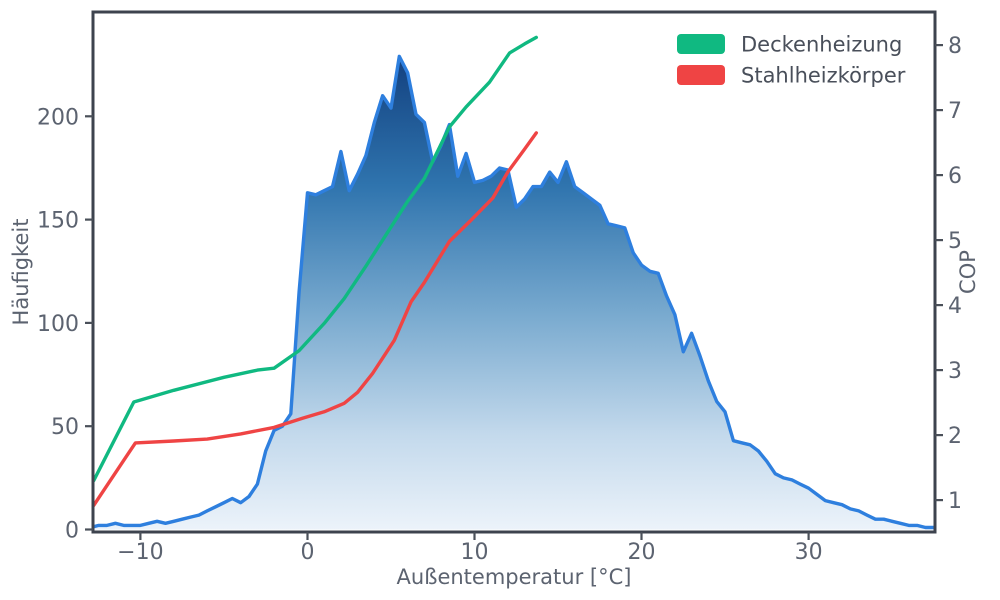 The image size is (1000, 600). I want to click on legend-swatch-deckenheizung, so click(701, 44).